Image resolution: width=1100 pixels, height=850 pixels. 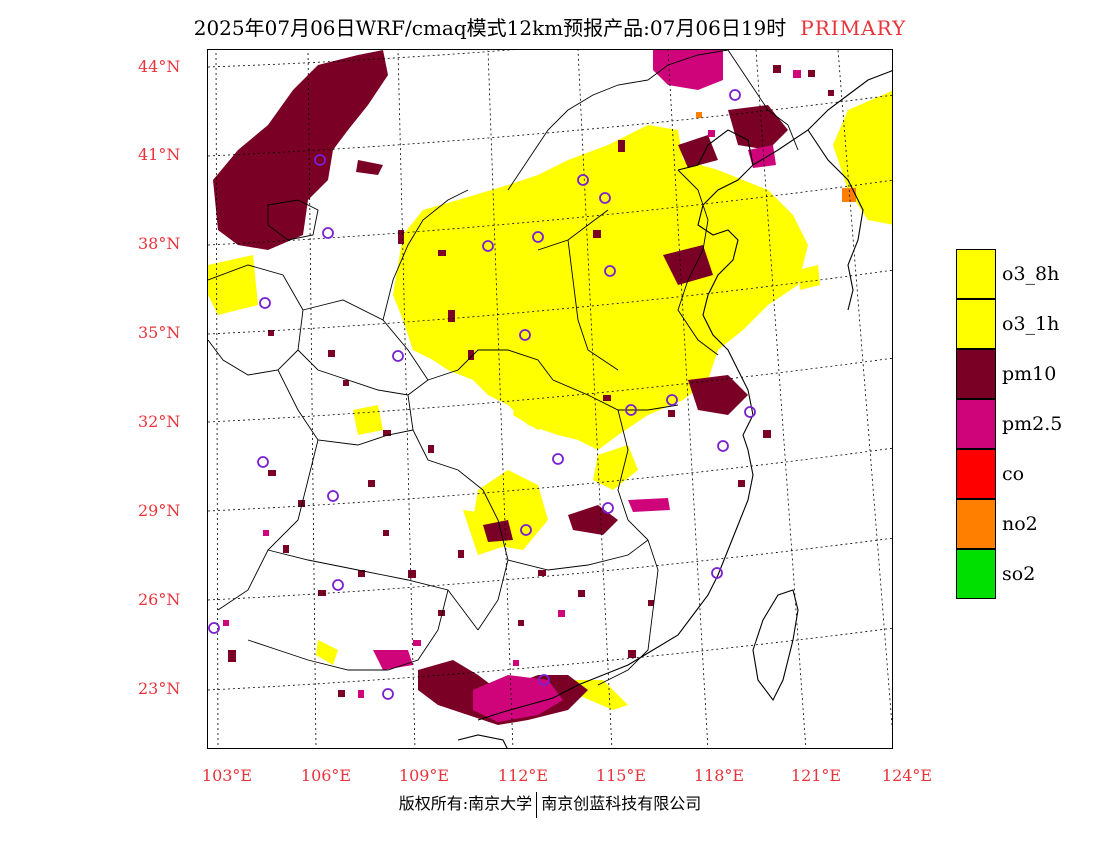 What do you see at coordinates (424, 775) in the screenshot?
I see `lon-label-109: 109°E` at bounding box center [424, 775].